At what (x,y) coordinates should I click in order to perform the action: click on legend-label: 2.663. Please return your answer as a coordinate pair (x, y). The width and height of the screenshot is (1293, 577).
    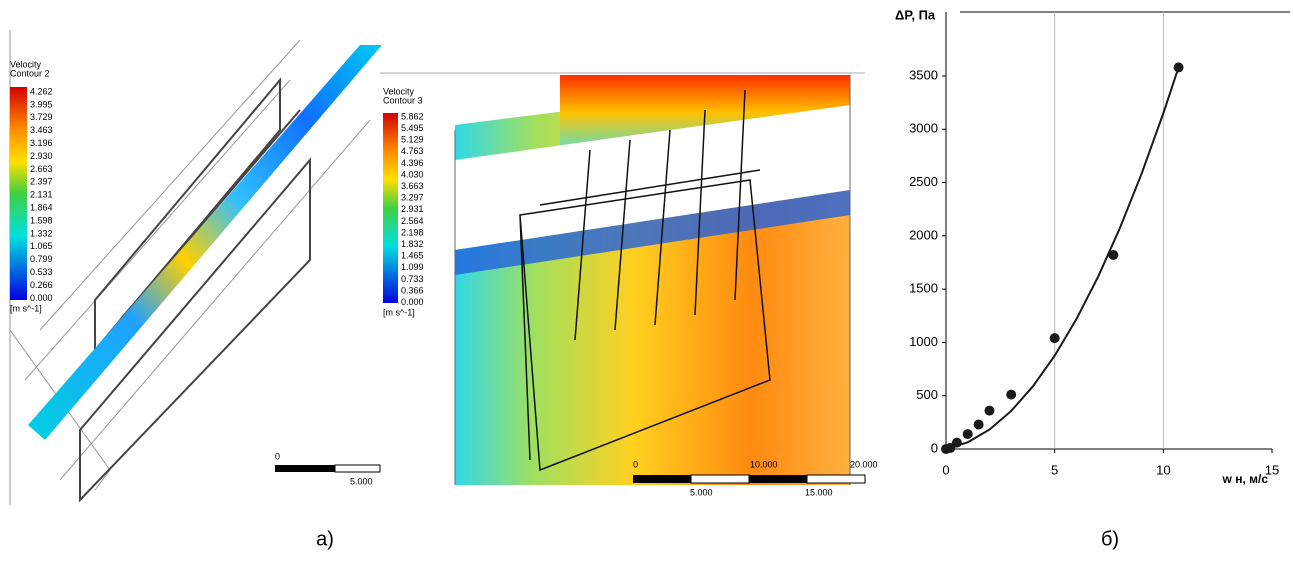
    Looking at the image, I should click on (41, 169).